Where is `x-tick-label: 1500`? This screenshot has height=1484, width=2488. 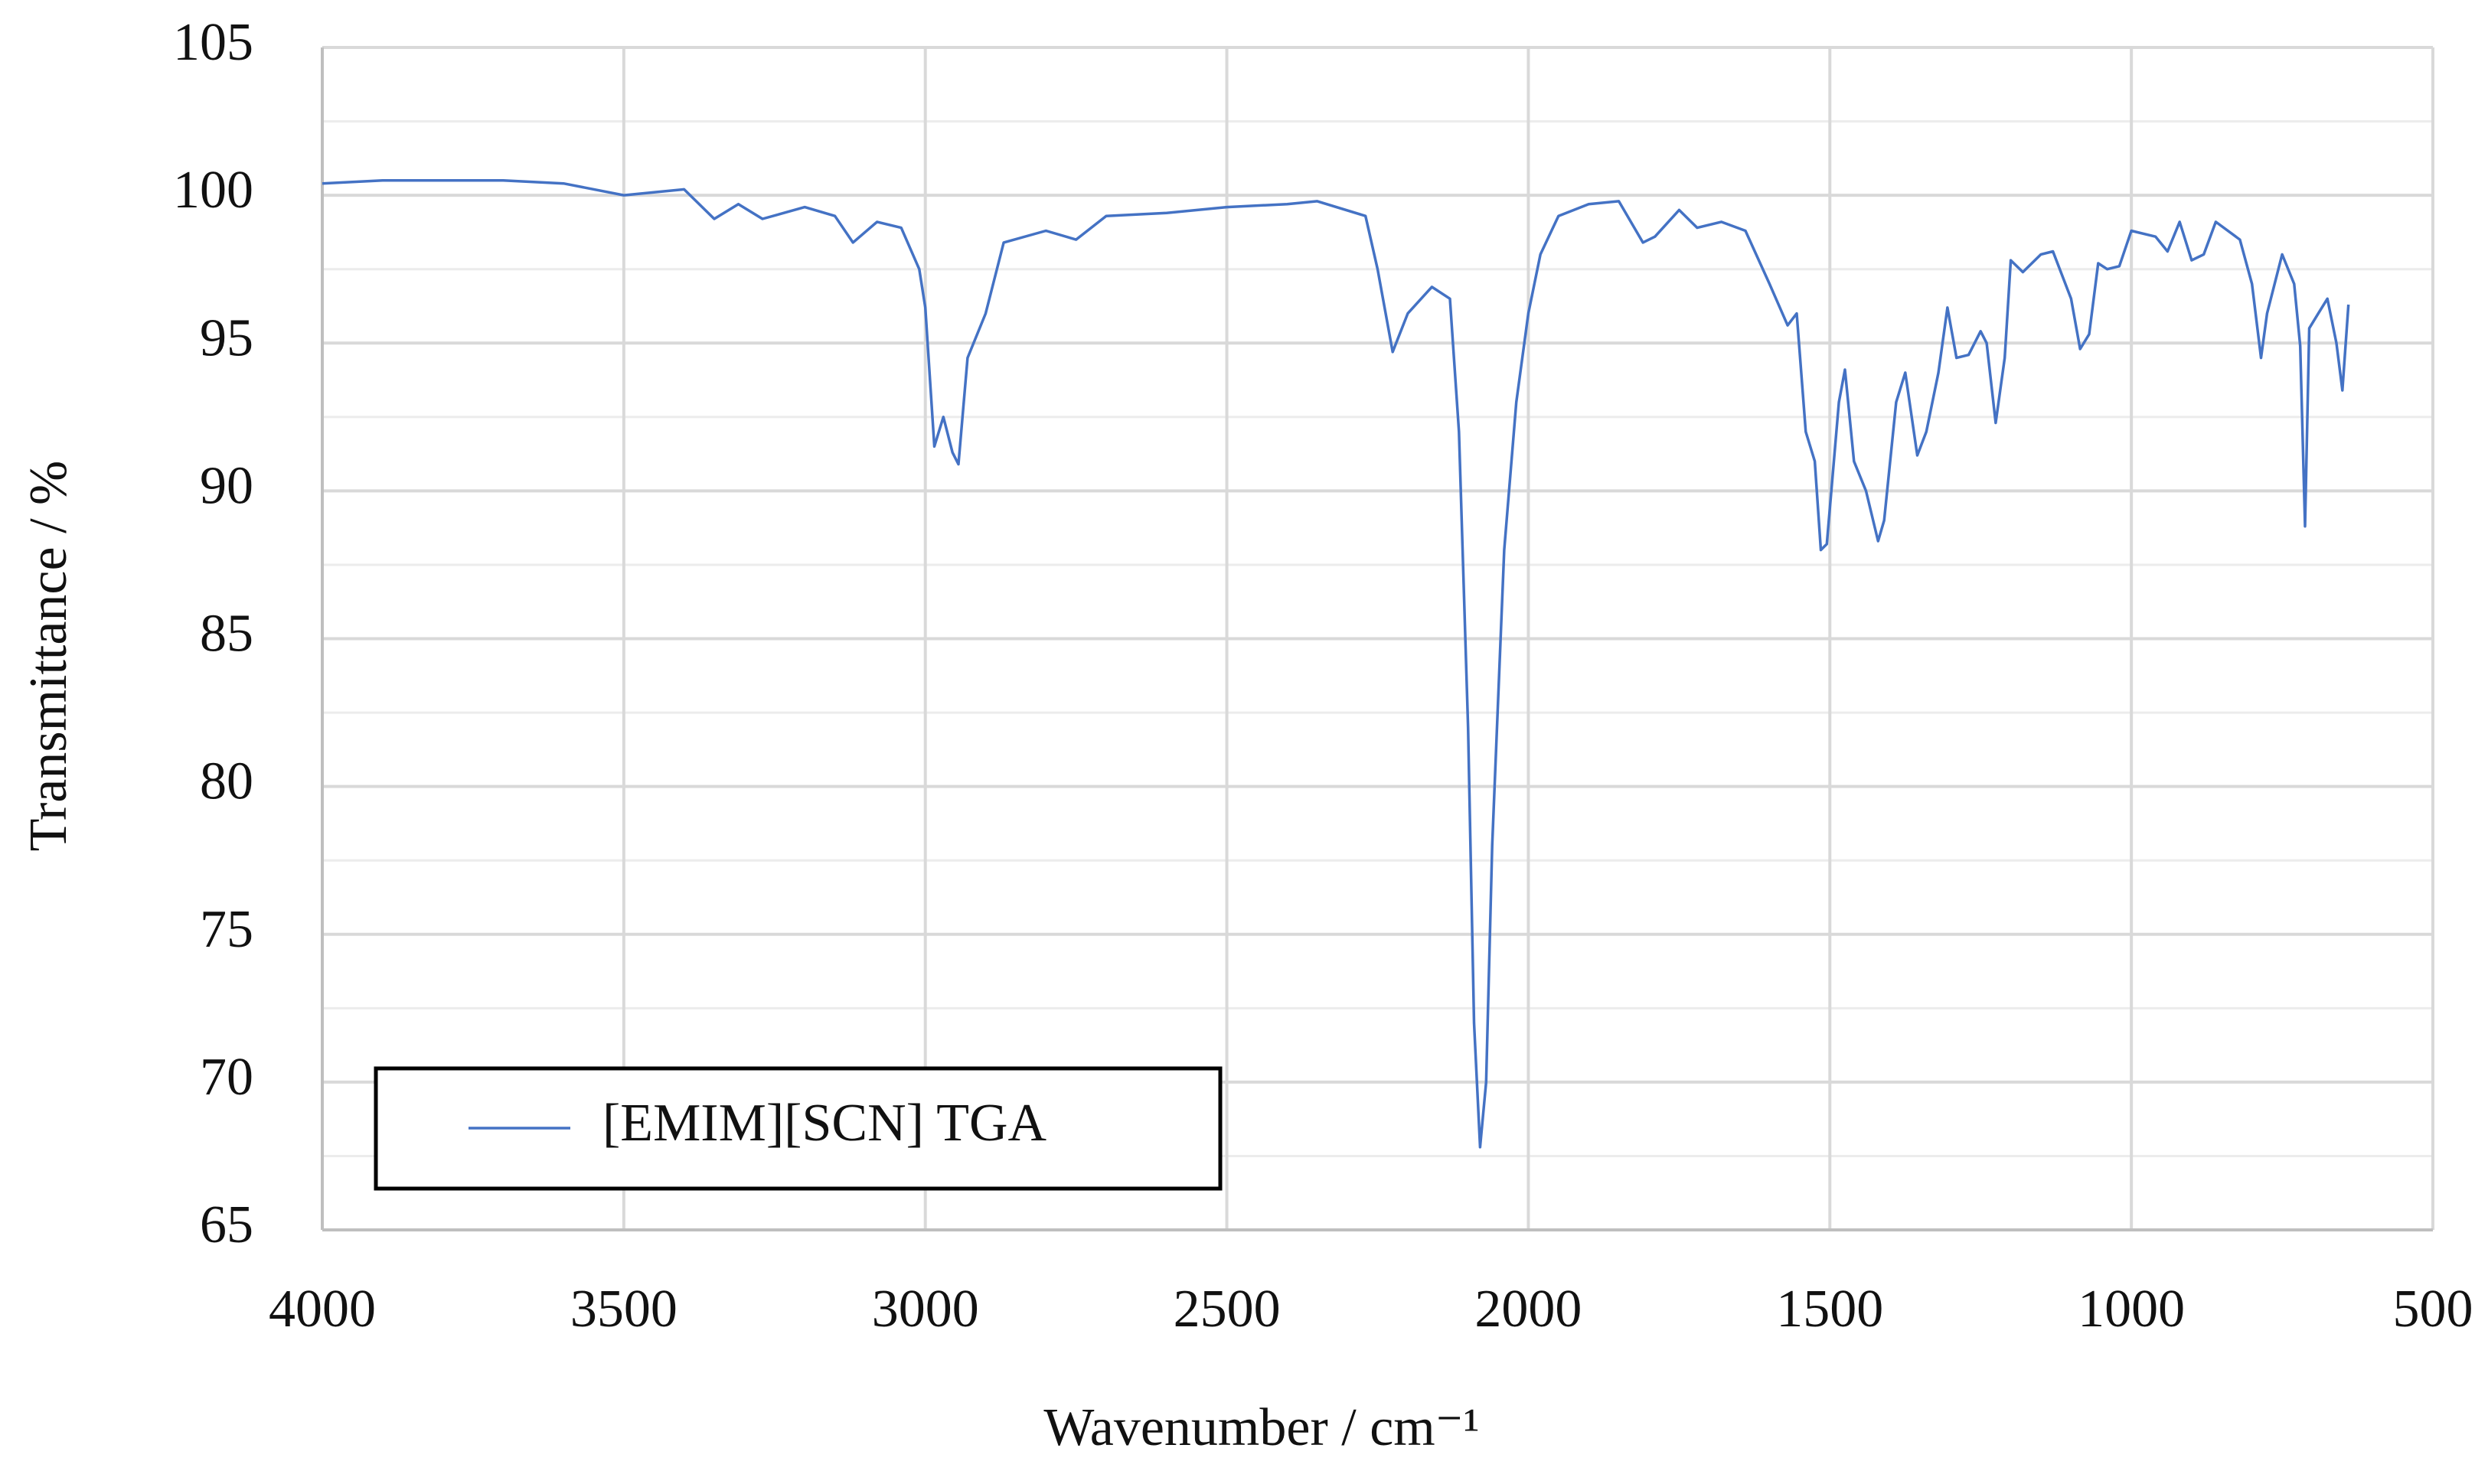 x-tick-label: 1500 is located at coordinates (1829, 1309).